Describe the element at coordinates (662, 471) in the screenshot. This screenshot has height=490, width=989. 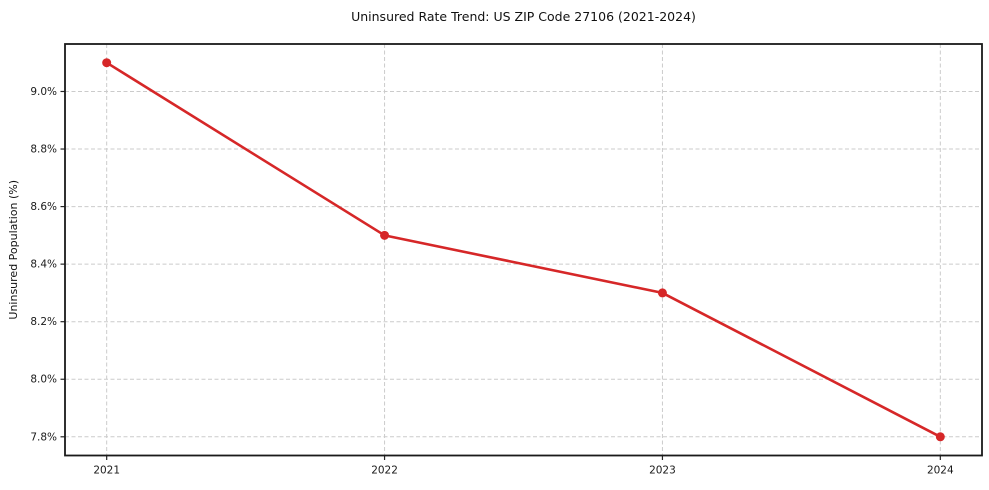
I see `x-tick-label: 2023` at that location.